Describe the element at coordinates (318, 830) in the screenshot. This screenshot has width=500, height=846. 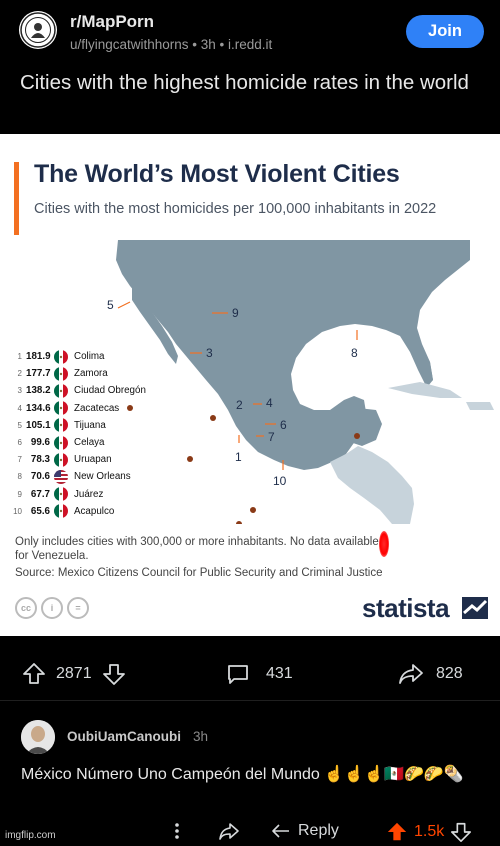
I see `reply-label: Reply` at that location.